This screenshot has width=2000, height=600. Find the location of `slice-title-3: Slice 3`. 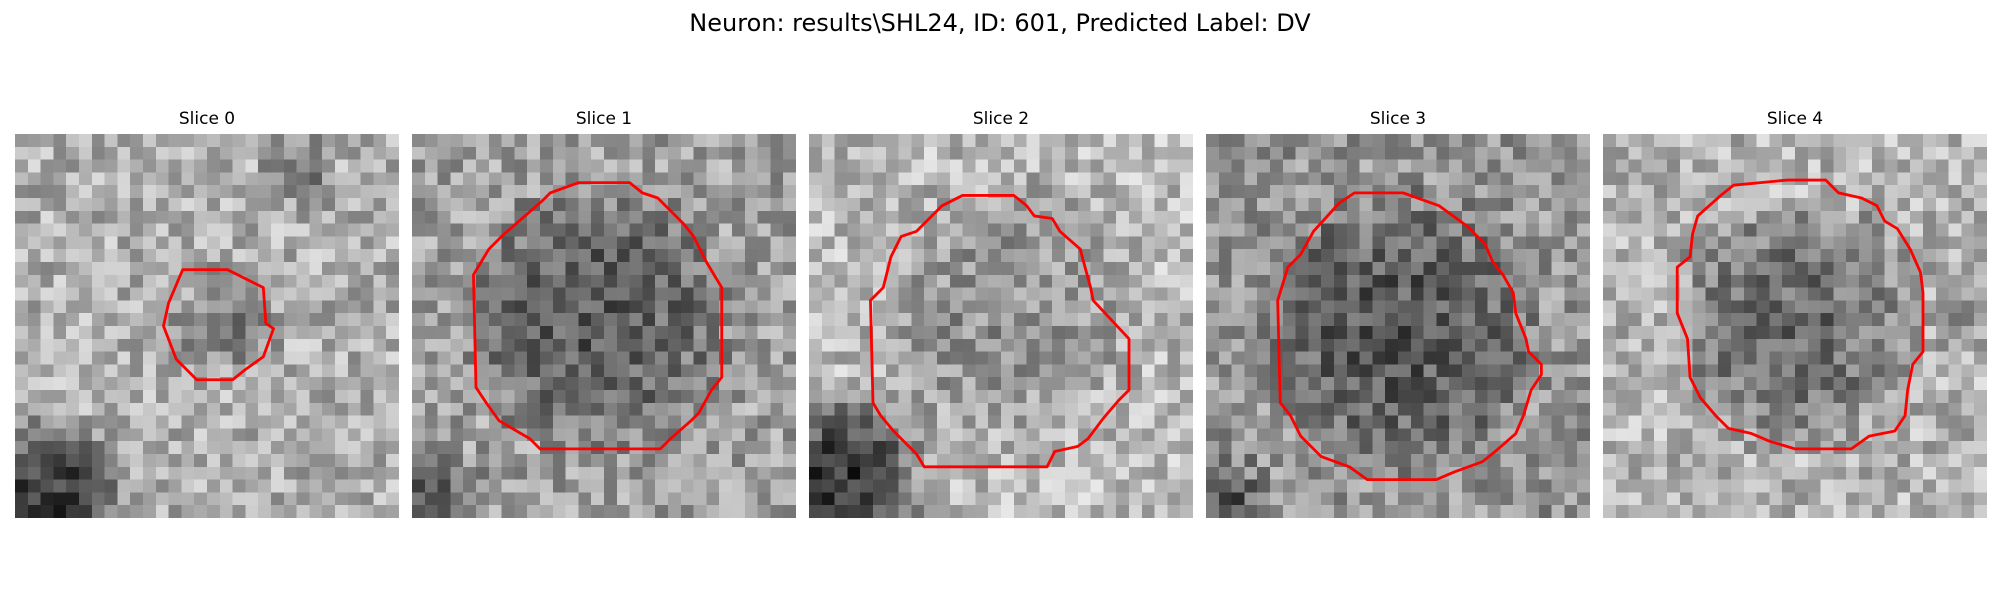

slice-title-3: Slice 3 is located at coordinates (1398, 119).